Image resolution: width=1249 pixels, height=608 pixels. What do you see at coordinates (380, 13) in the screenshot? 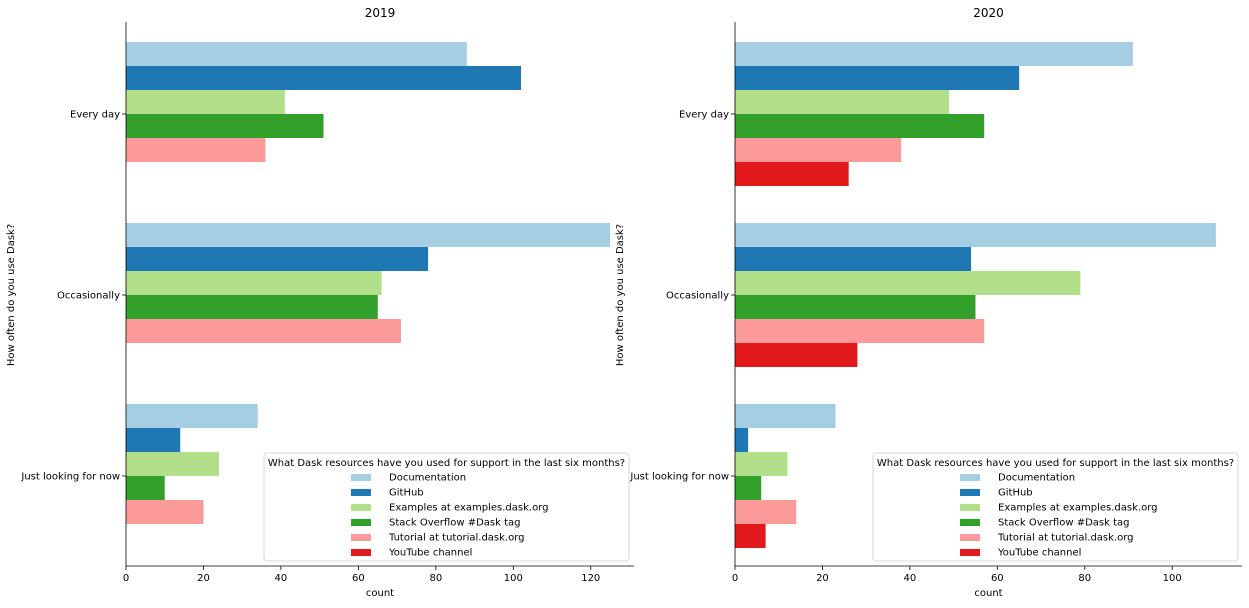
I see `chart-title: 2019` at bounding box center [380, 13].